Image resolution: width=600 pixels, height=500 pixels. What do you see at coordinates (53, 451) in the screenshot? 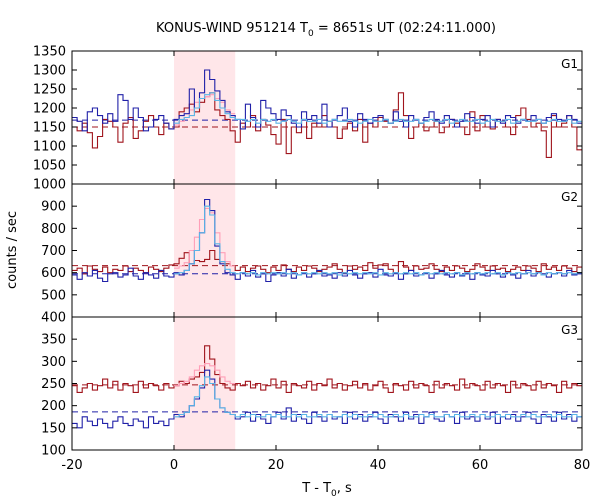
I see `y-tick-label: 100` at bounding box center [53, 451].